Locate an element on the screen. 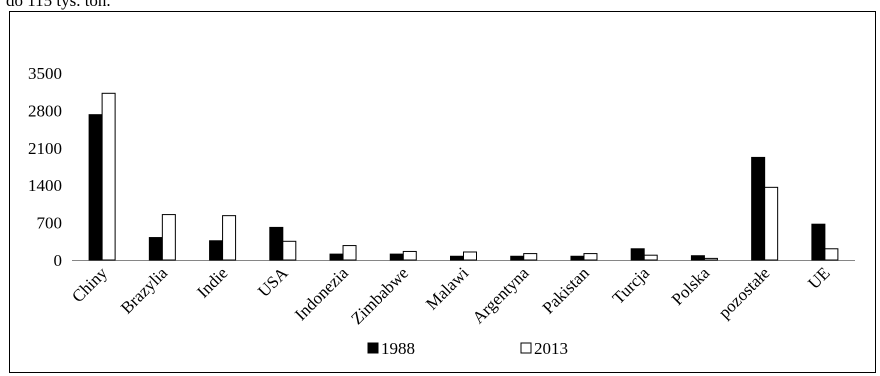 The image size is (880, 376). bar-2013-Zimbabwe is located at coordinates (409, 255).